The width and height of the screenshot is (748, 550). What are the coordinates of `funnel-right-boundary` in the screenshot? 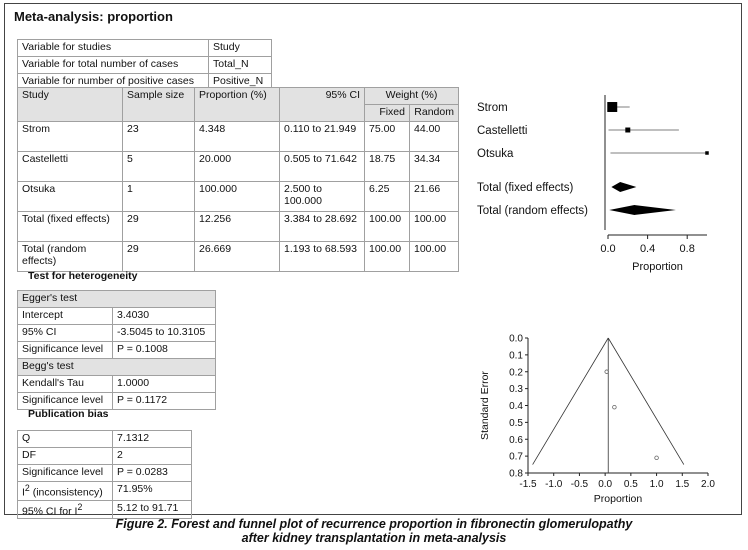 It's located at (646, 401).